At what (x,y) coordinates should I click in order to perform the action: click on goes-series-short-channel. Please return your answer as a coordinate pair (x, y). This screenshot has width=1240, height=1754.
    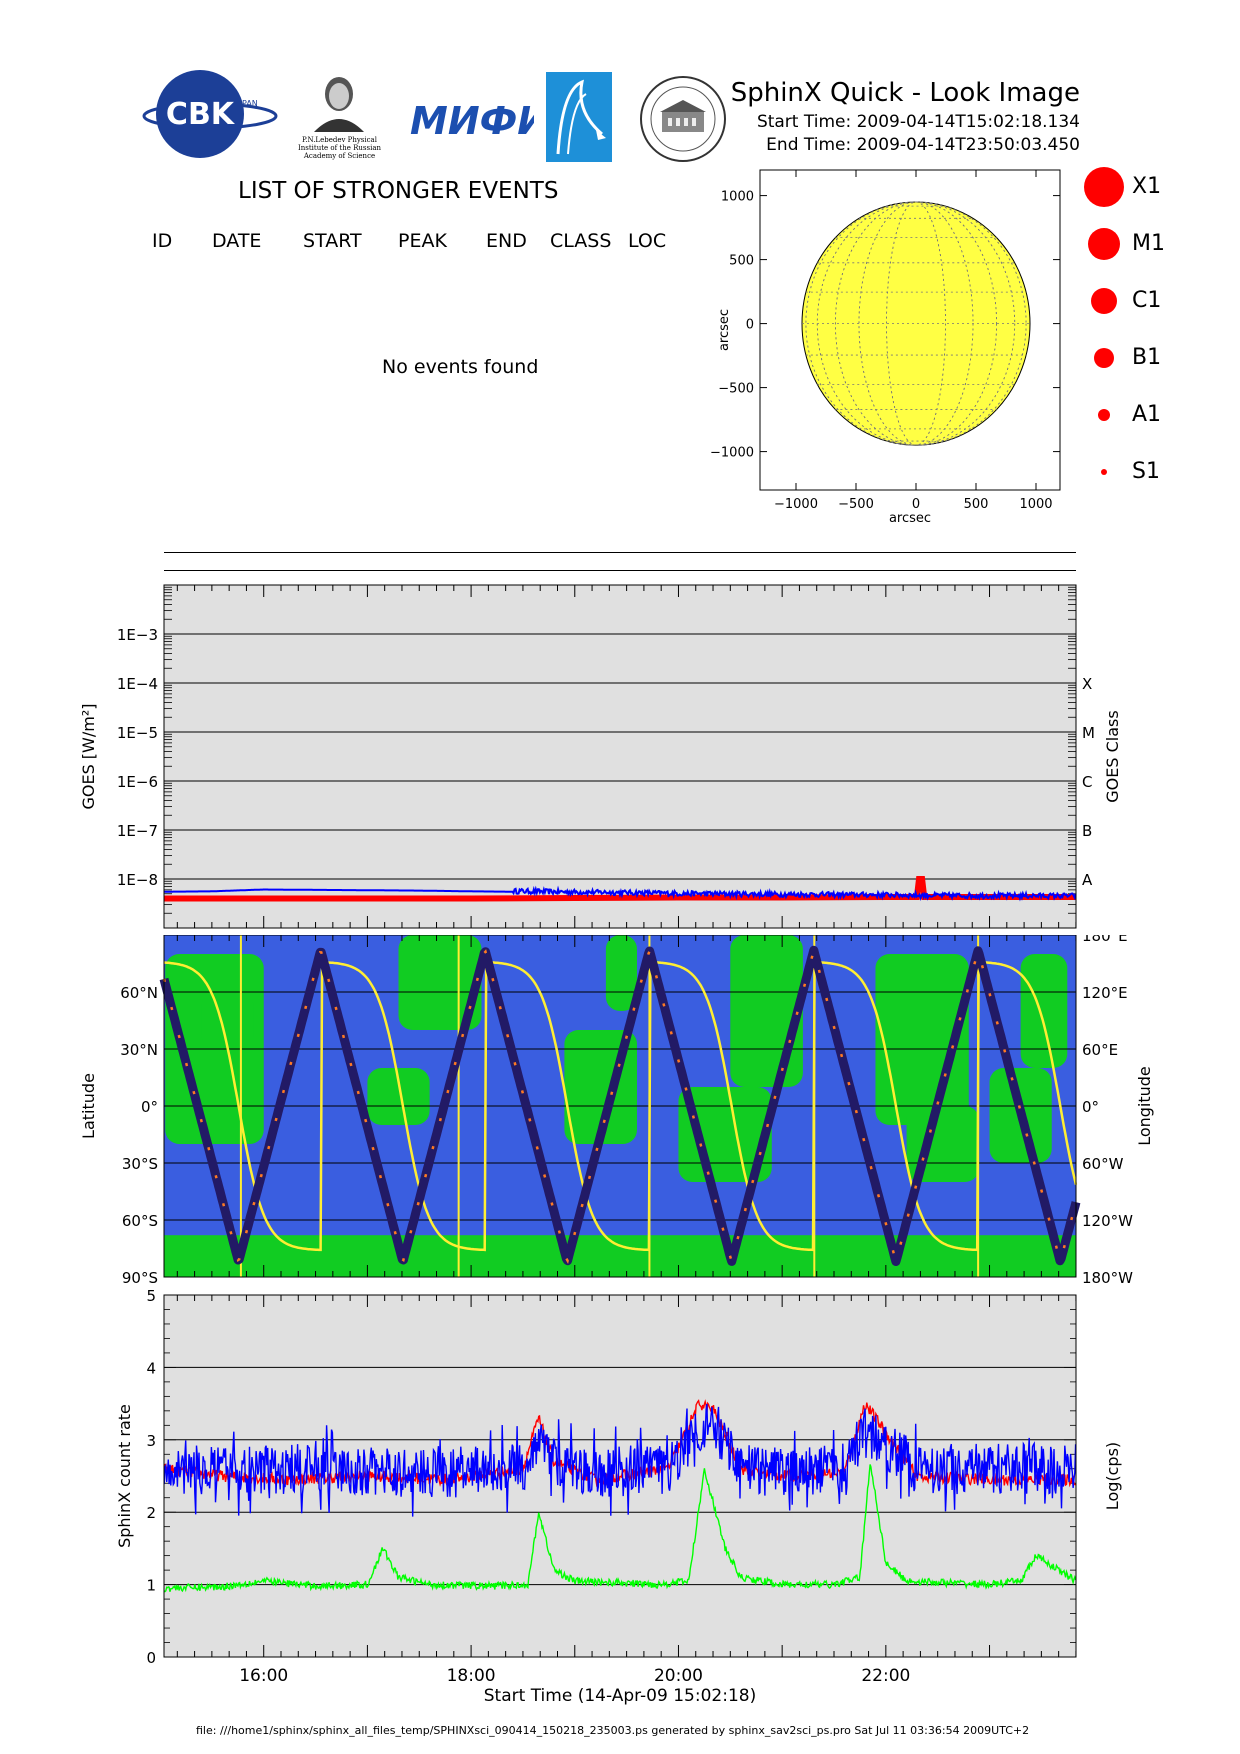
    Looking at the image, I should click on (620, 893).